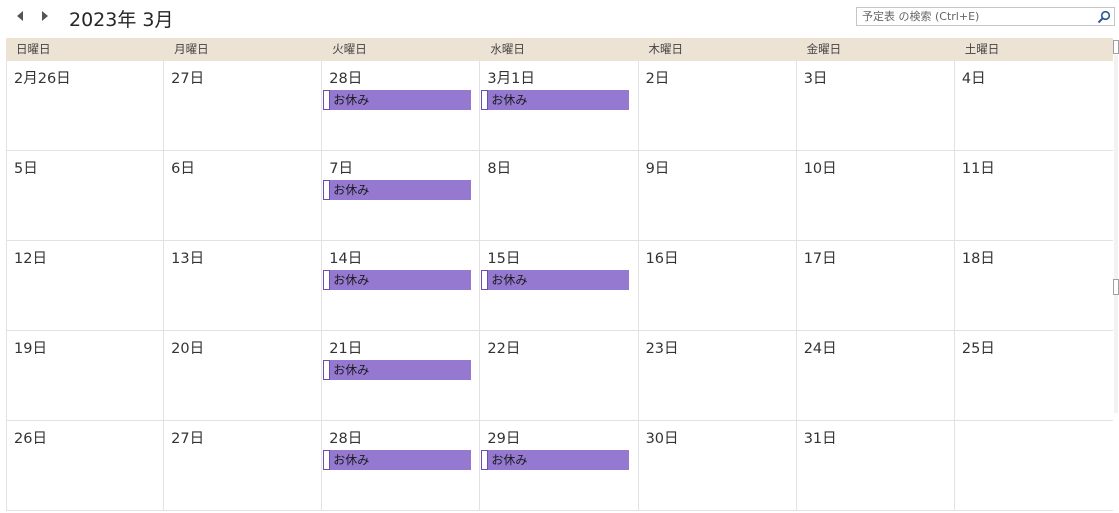  I want to click on weekday-label: 木曜日, so click(666, 49).